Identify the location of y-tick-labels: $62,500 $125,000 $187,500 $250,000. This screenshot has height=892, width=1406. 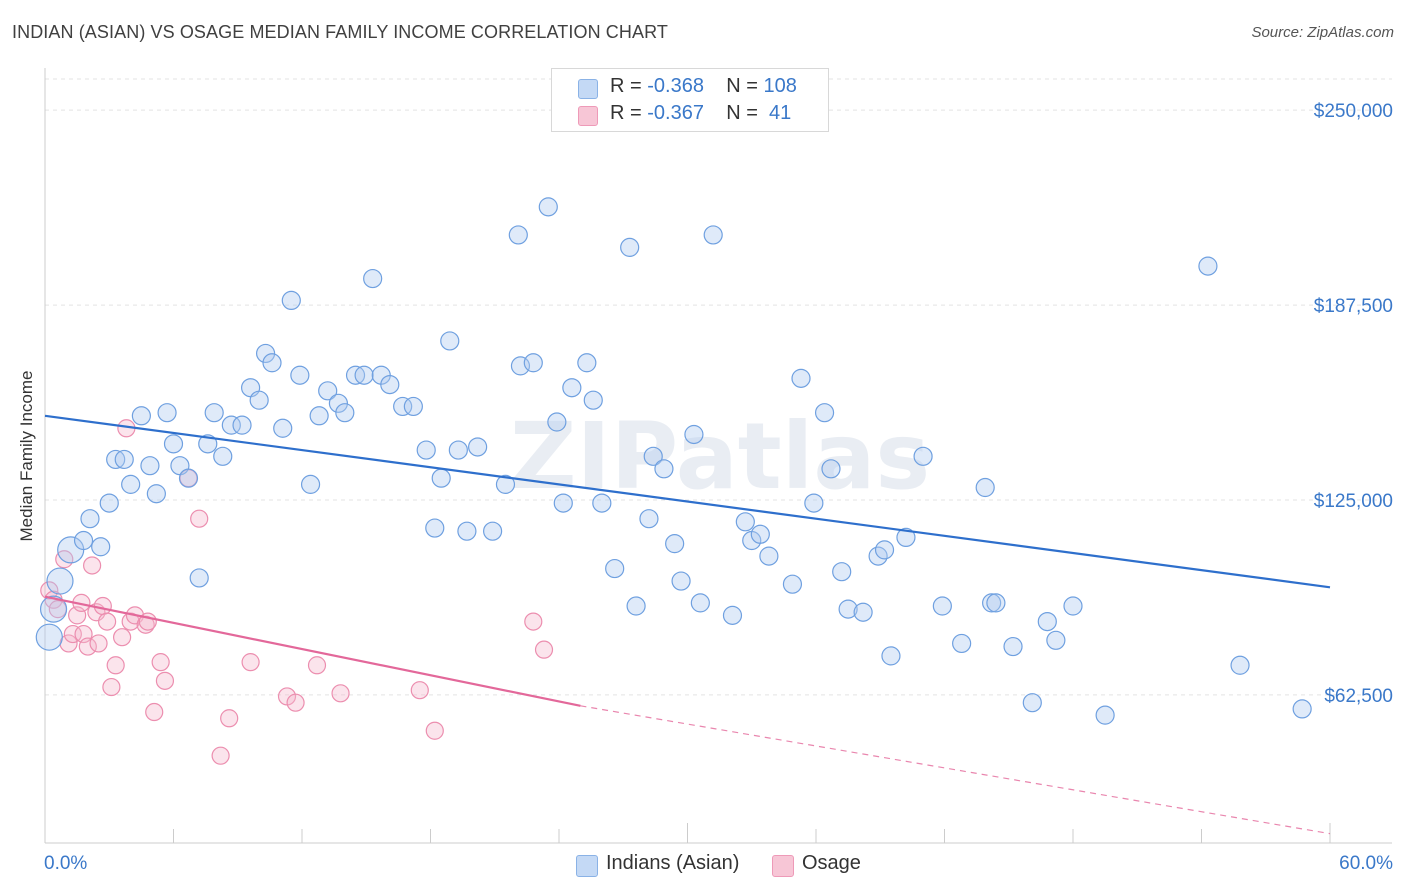
(1353, 404).